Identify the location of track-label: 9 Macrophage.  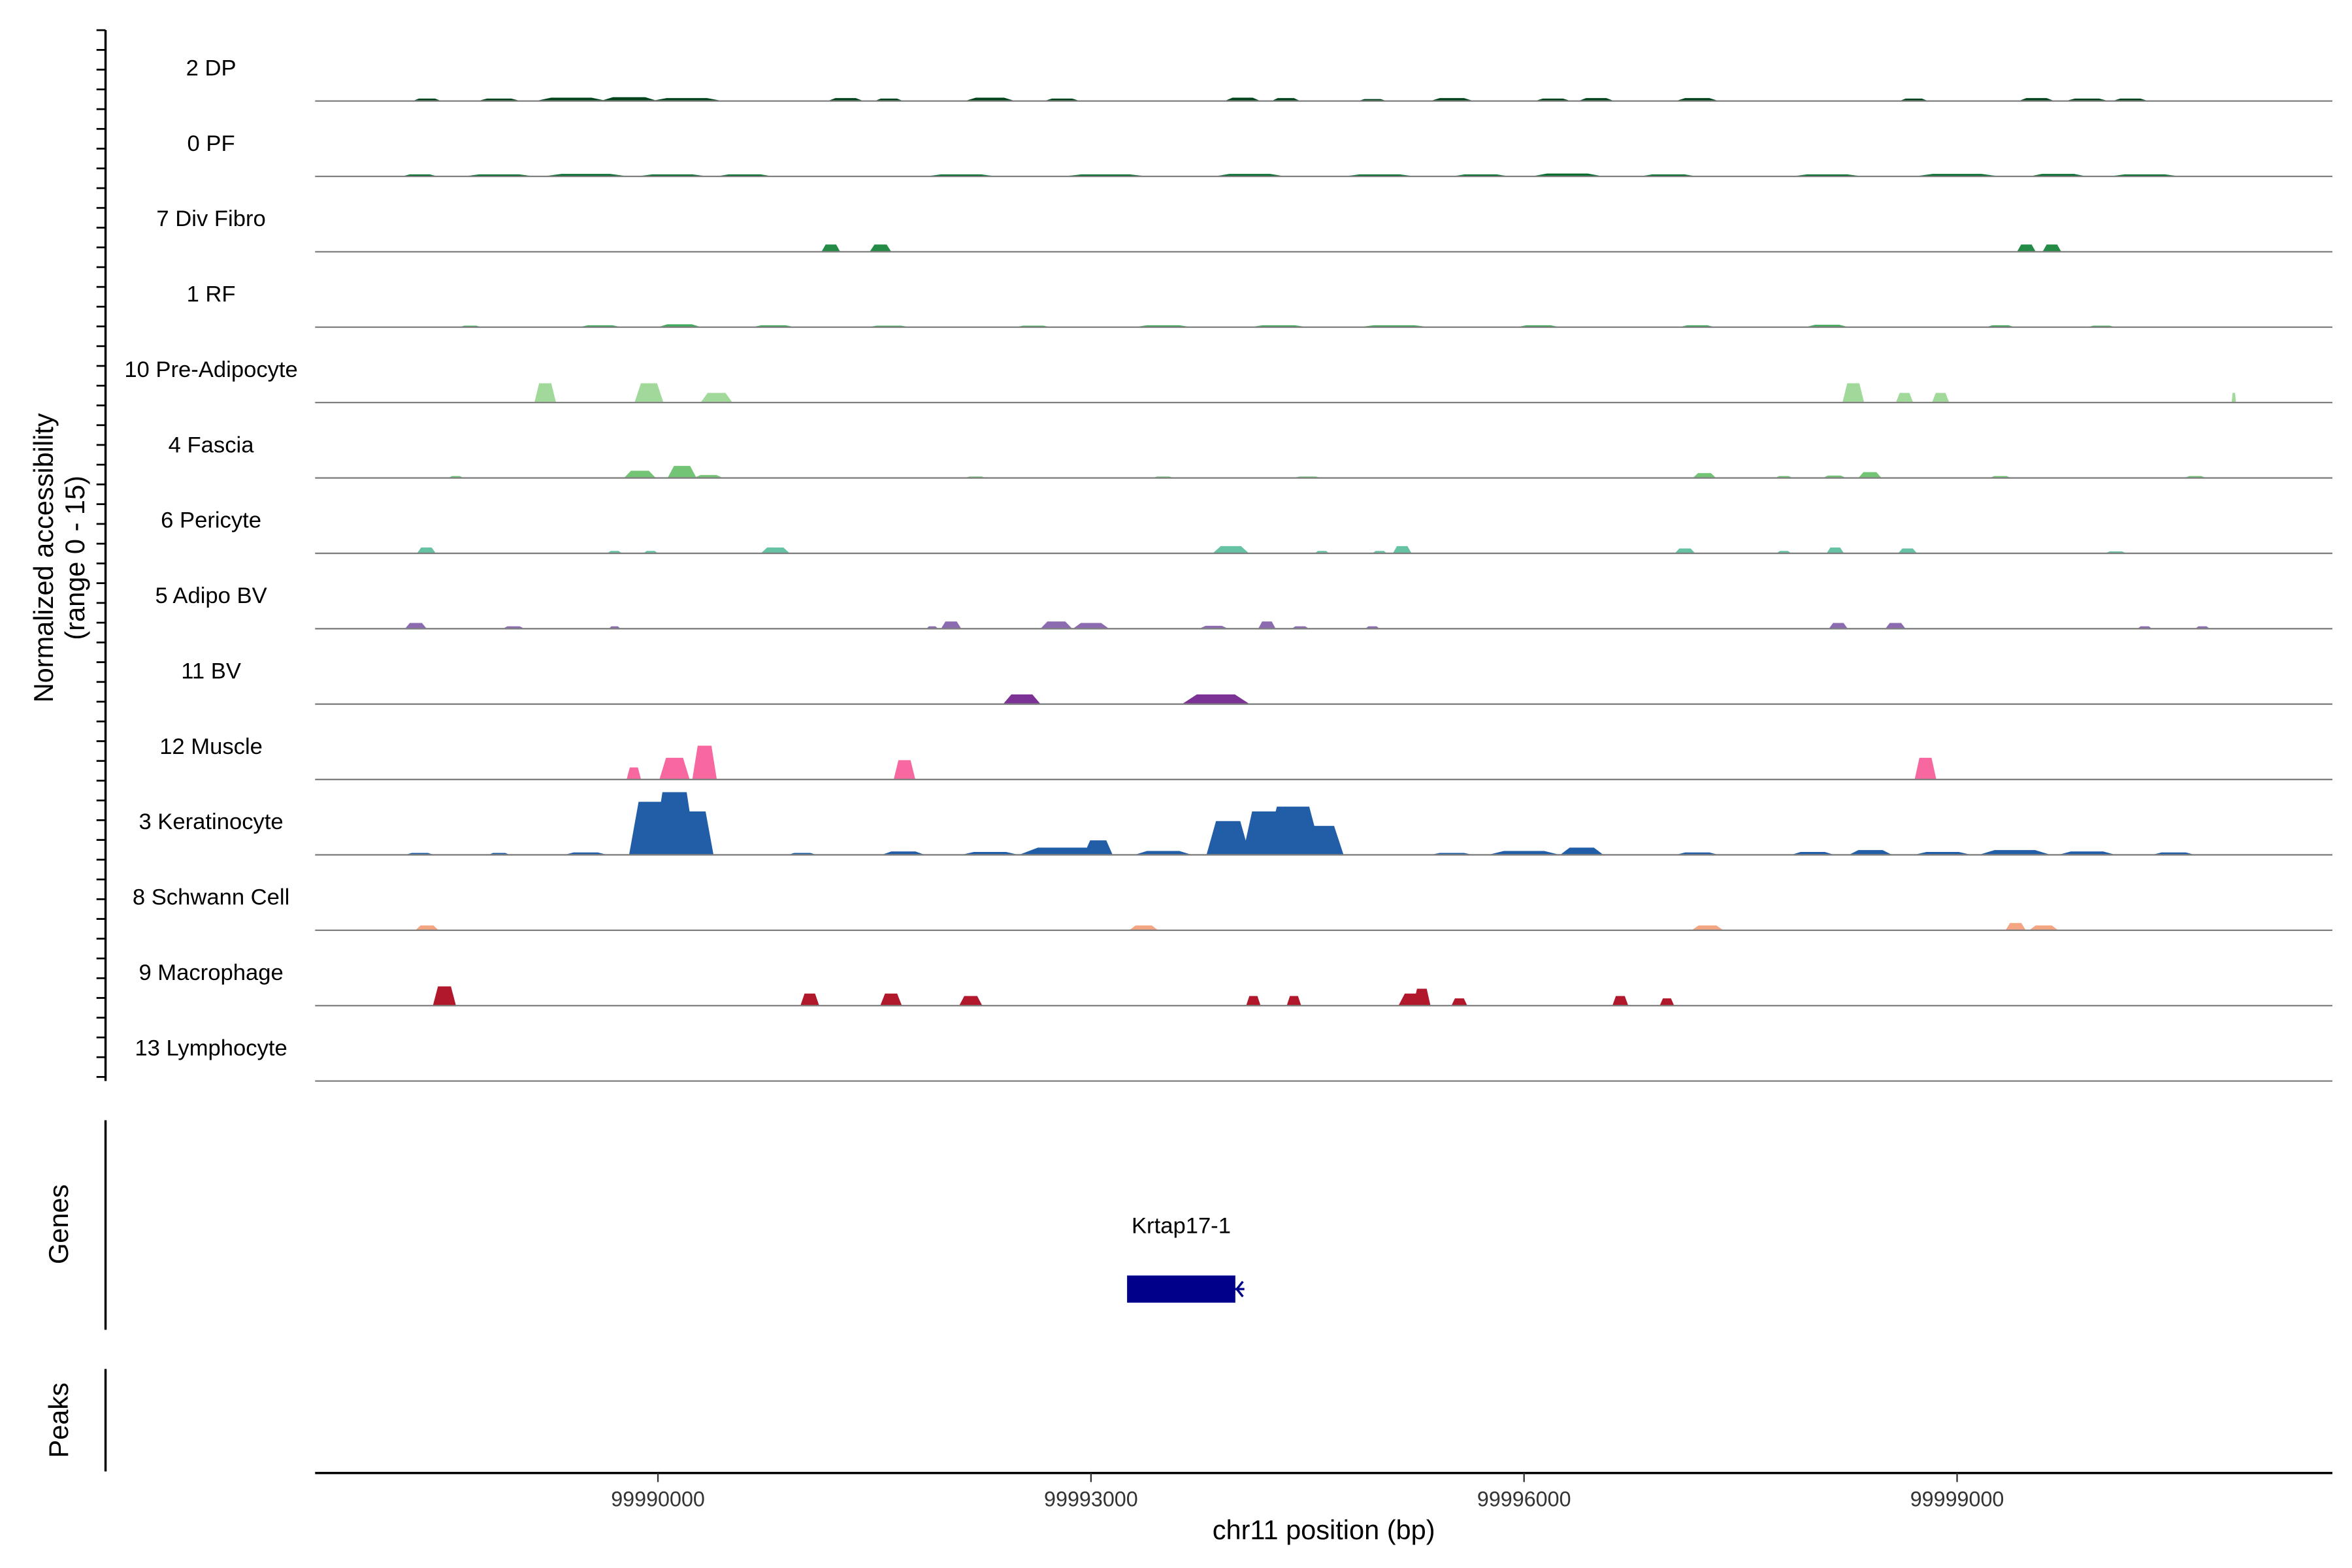
(211, 972).